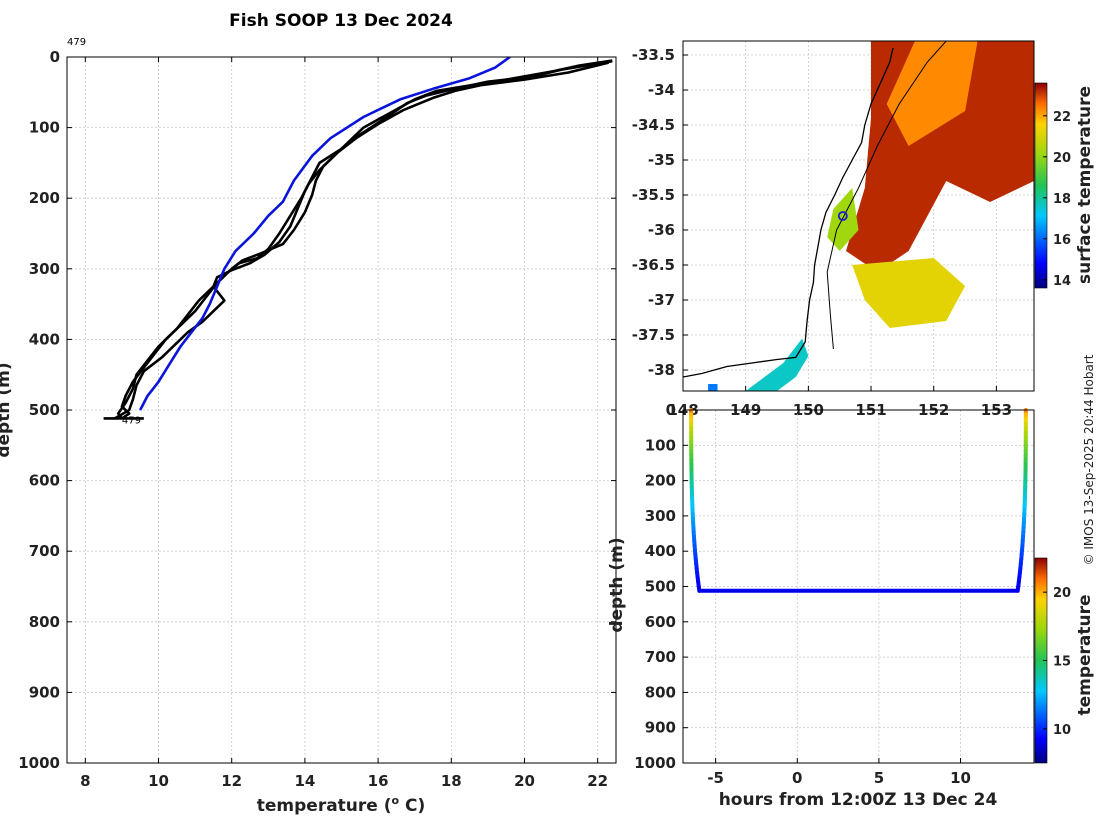 The image size is (1100, 824). What do you see at coordinates (1062, 158) in the screenshot?
I see `sst-colorbar-tick-label: 20` at bounding box center [1062, 158].